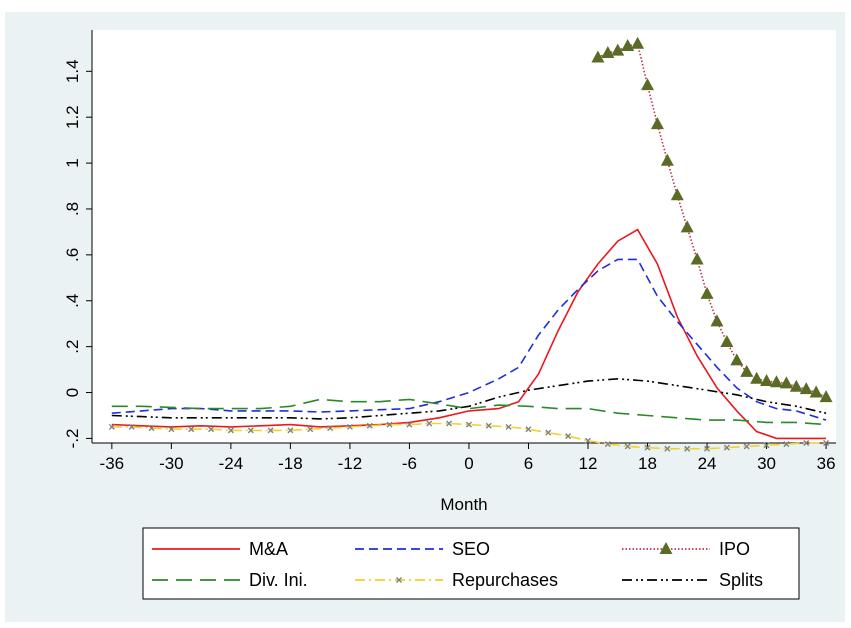  I want to click on series-splits, so click(469, 398).